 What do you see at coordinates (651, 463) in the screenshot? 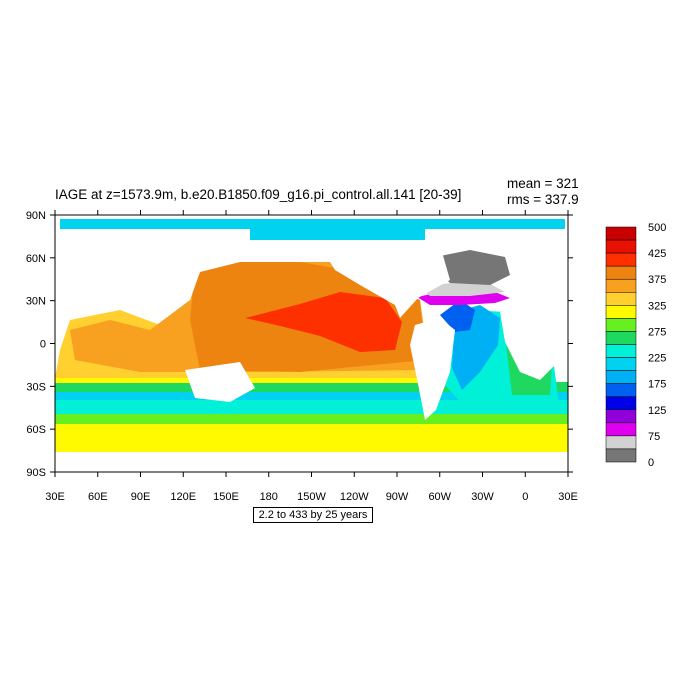
I see `colorbar-label: 0` at bounding box center [651, 463].